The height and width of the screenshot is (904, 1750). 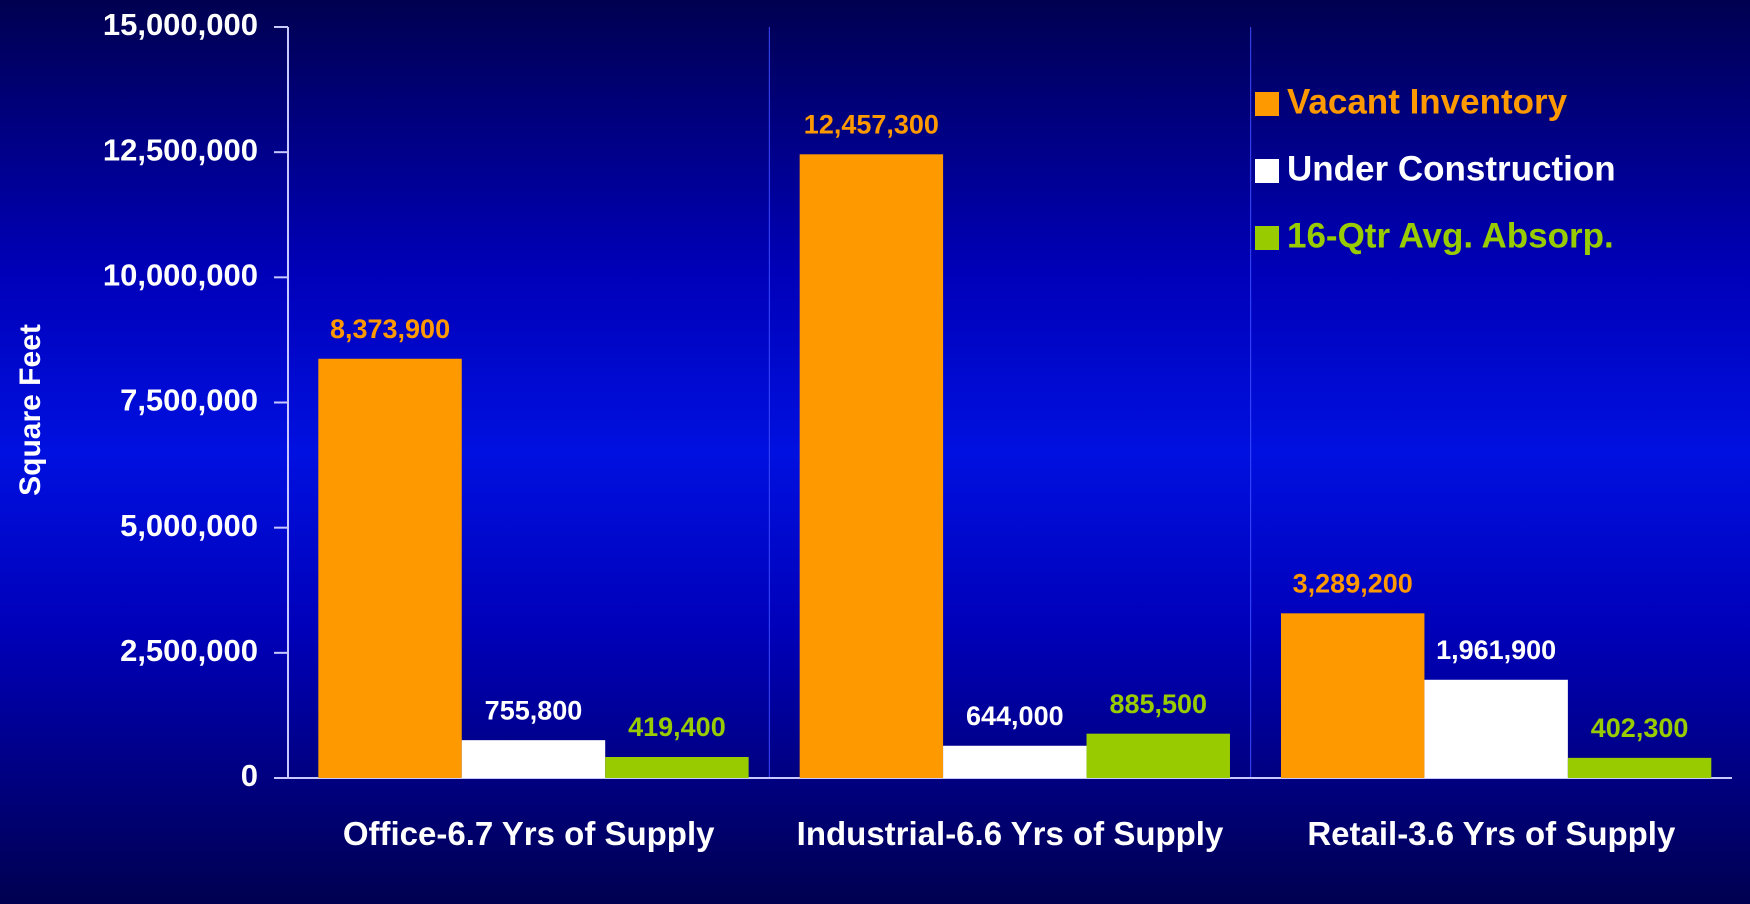 I want to click on y-axis-title: Square Feet, so click(x=30, y=410).